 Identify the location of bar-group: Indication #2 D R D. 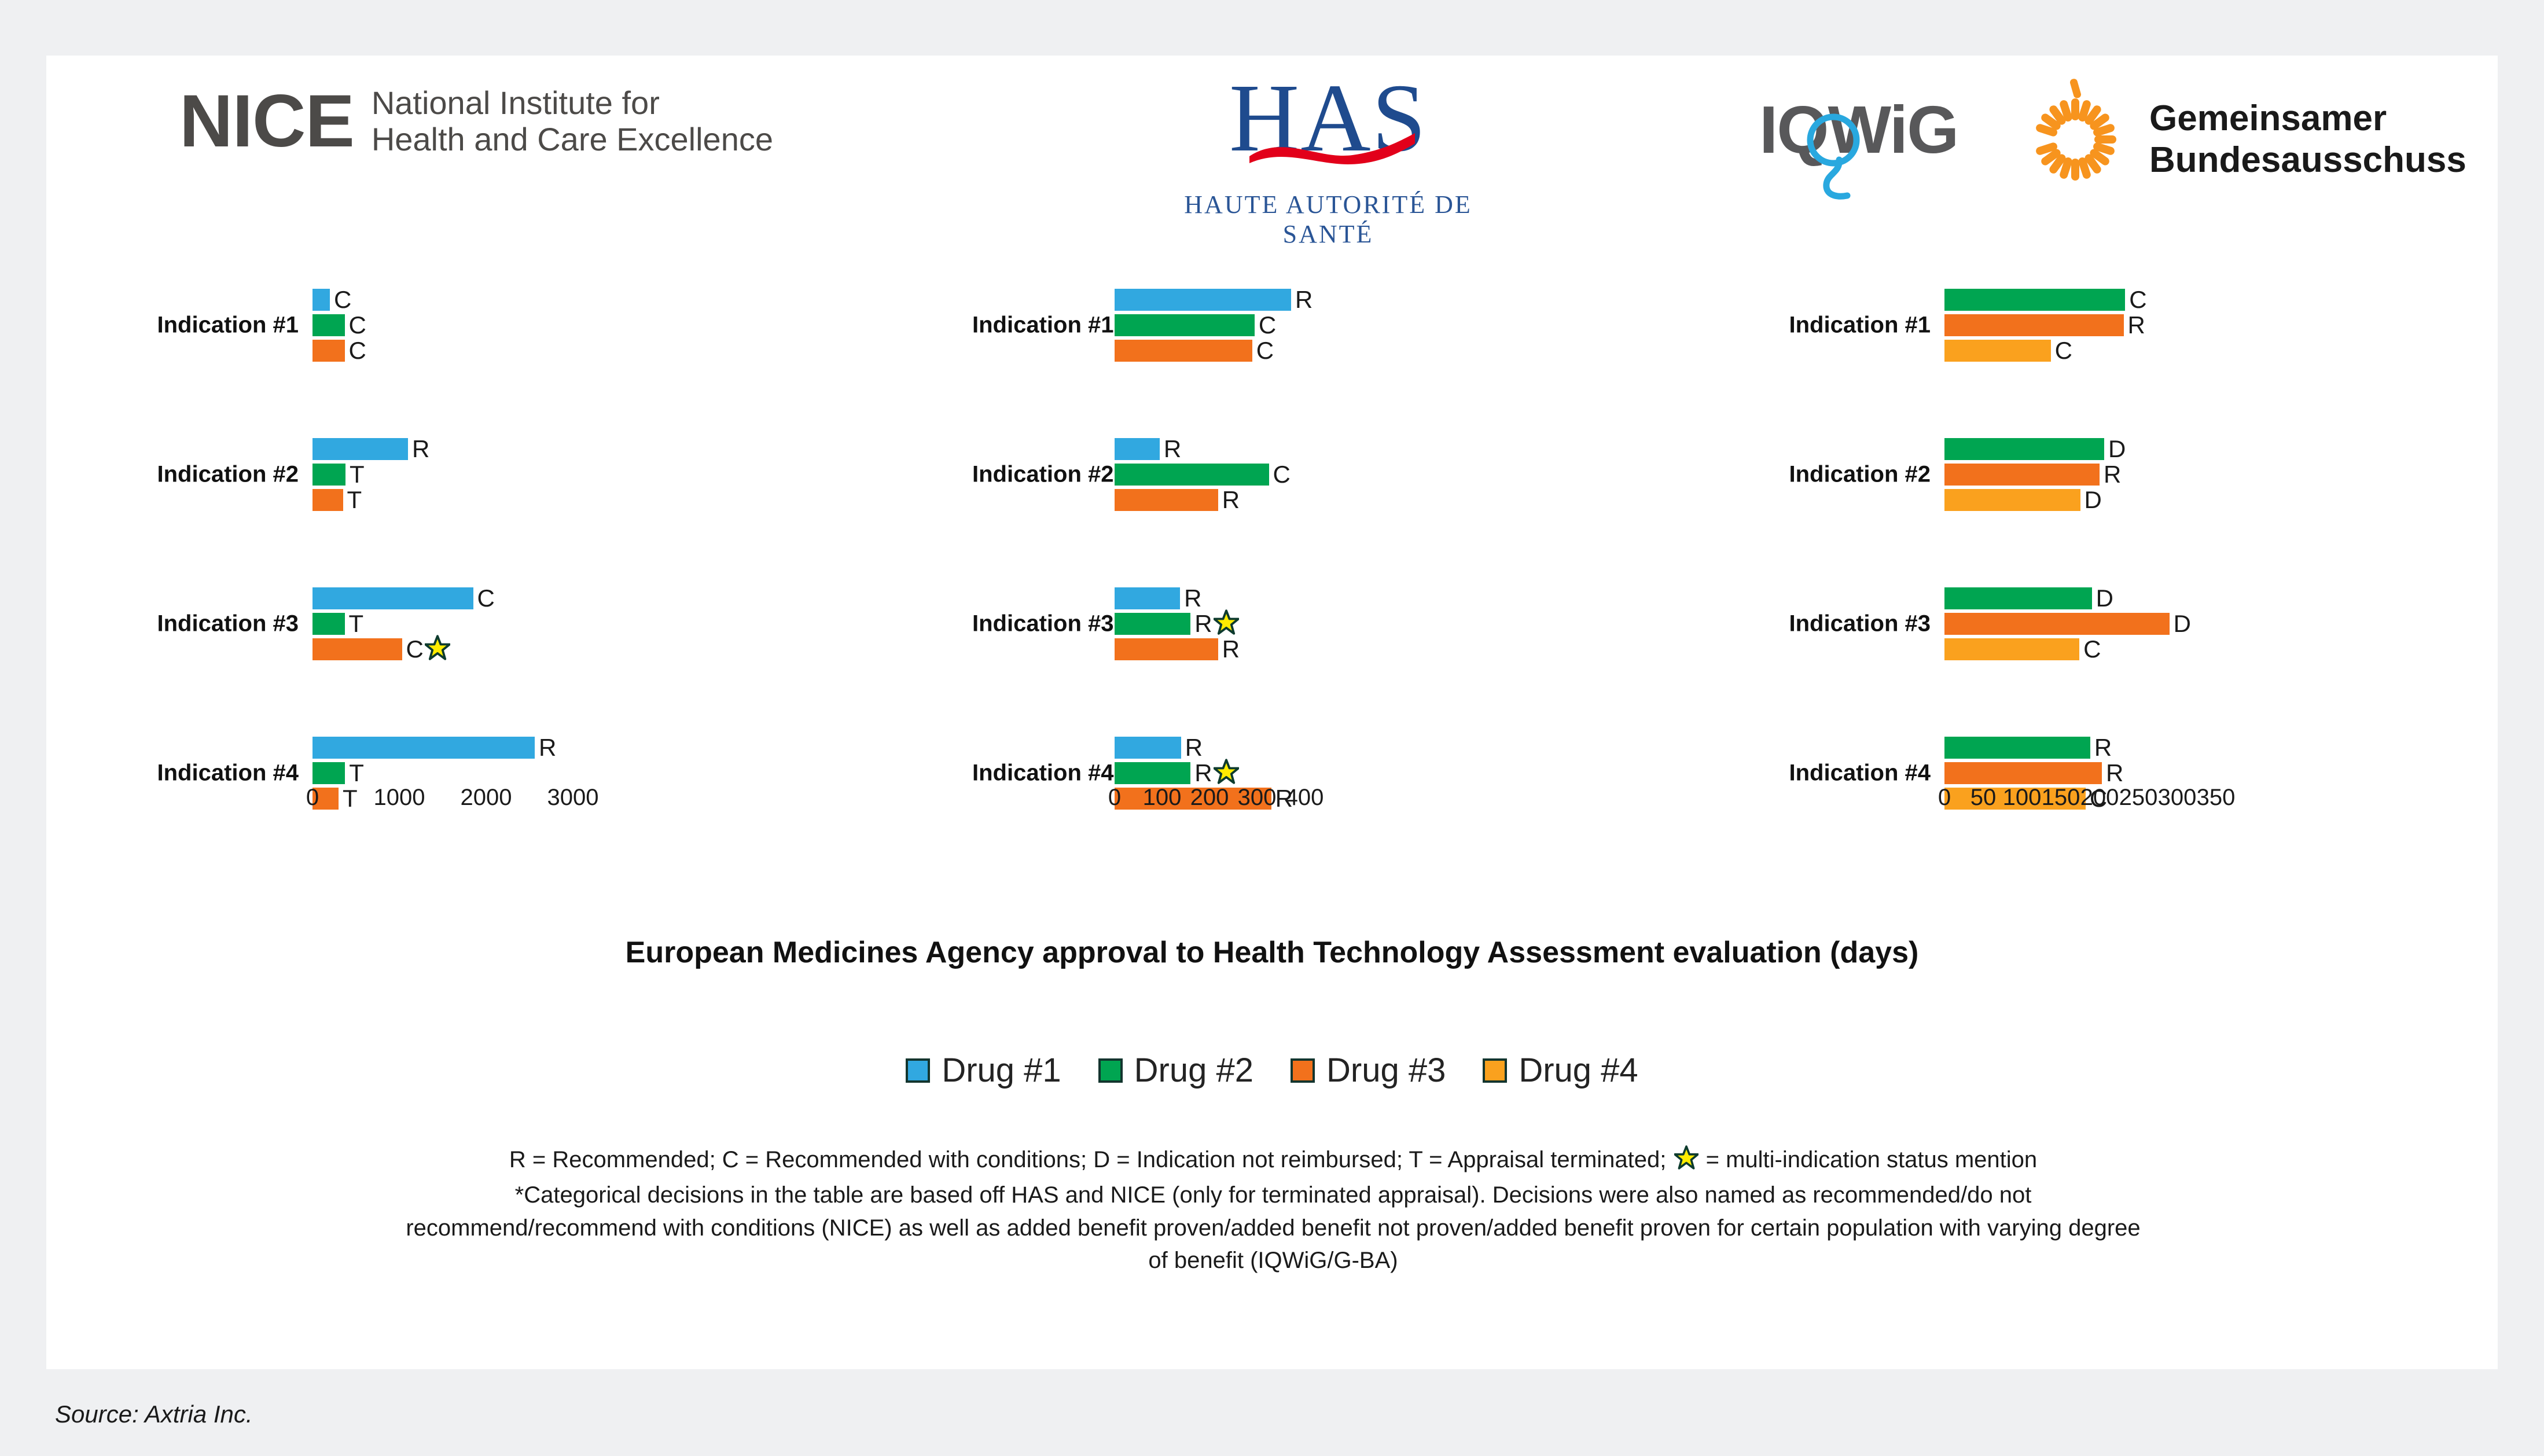
(2126, 474).